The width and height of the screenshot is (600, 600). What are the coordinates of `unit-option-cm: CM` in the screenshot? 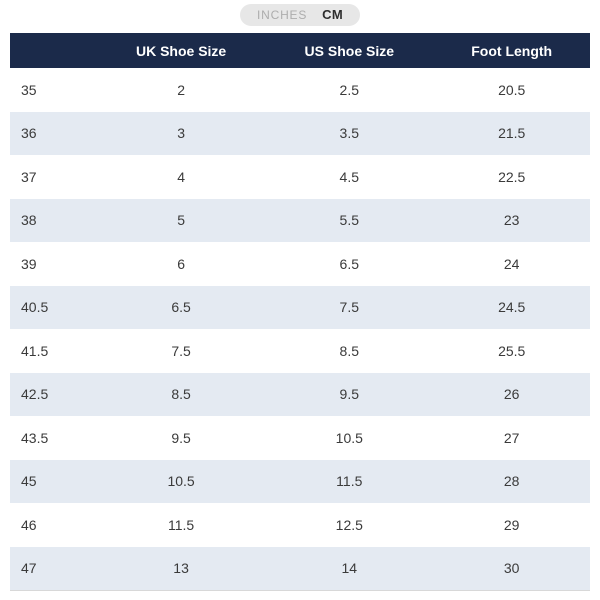 It's located at (332, 14).